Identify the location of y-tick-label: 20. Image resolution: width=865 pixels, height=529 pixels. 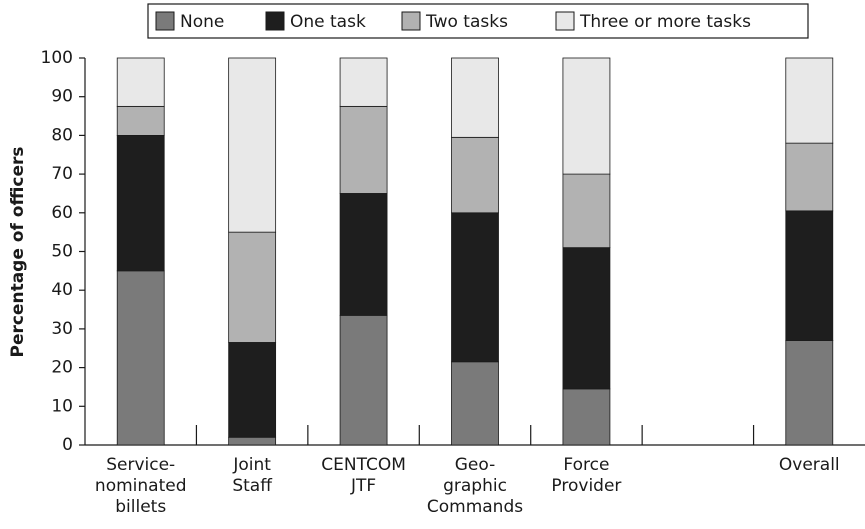
(62, 368).